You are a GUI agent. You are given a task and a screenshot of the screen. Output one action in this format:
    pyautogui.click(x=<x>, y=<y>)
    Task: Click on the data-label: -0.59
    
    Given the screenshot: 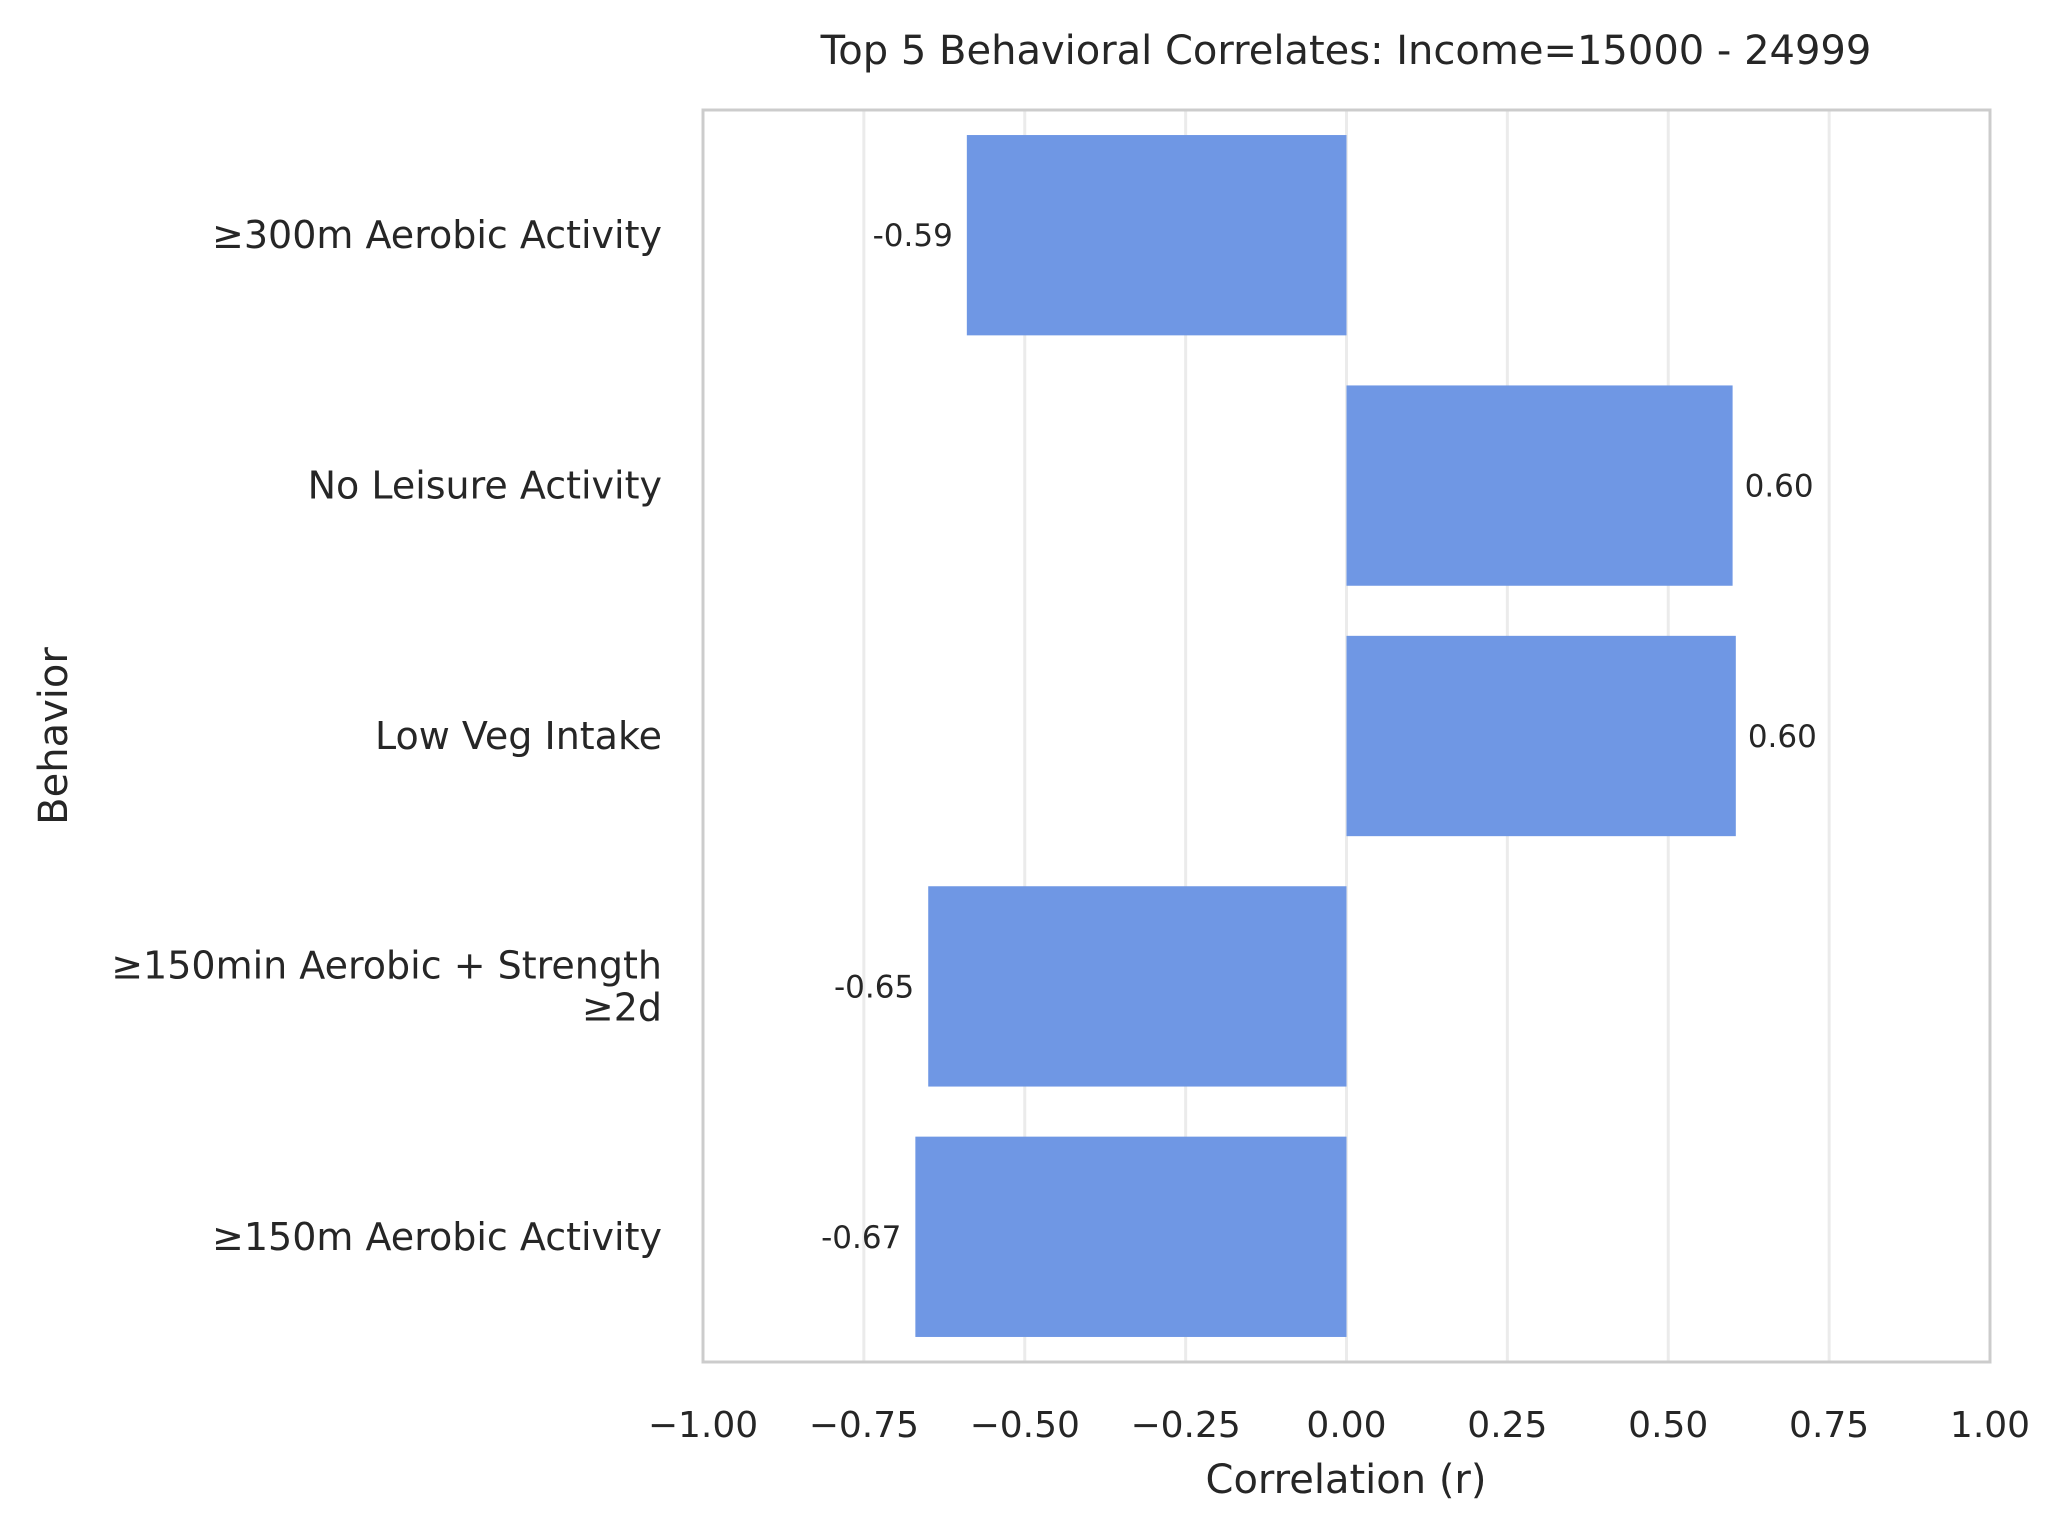 What is the action you would take?
    pyautogui.click(x=913, y=236)
    